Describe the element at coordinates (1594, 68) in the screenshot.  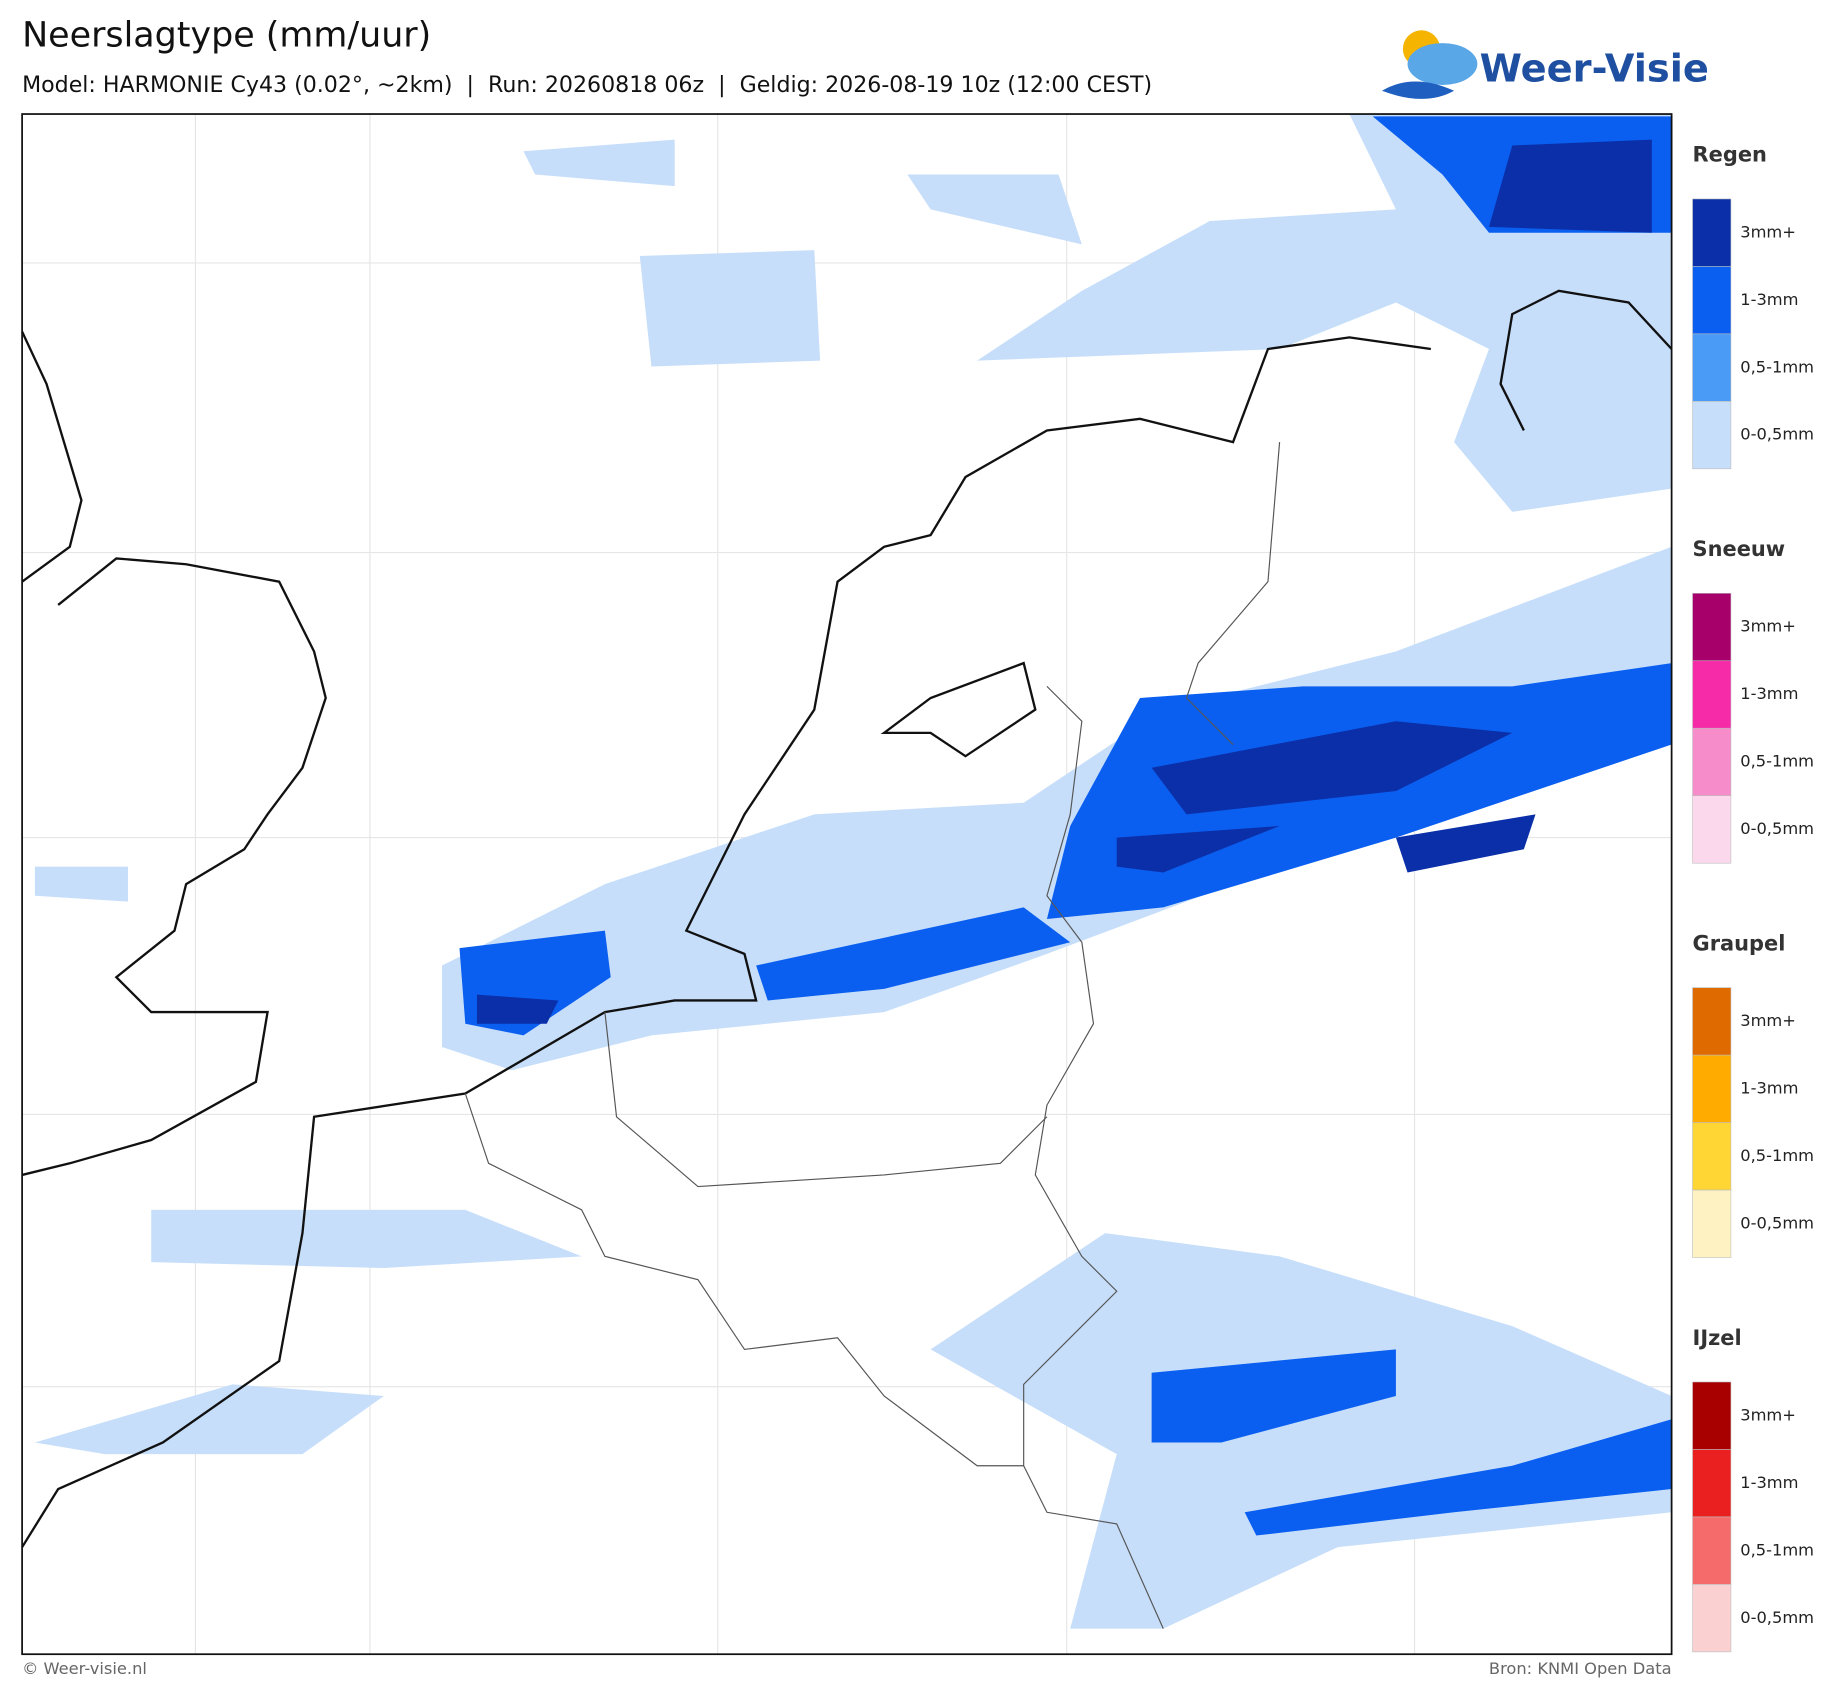
I see `logo-text: Weer-Visie` at that location.